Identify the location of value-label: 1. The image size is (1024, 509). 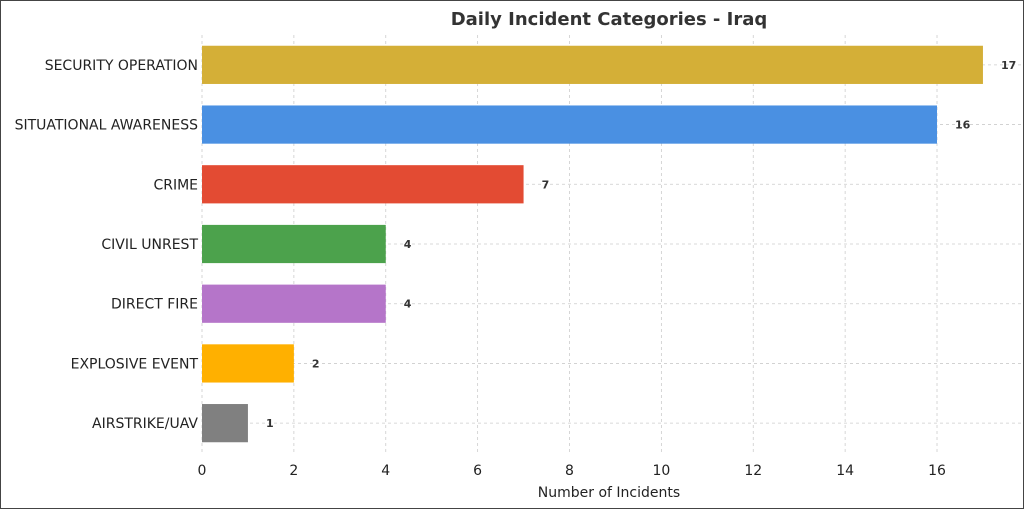
(270, 423).